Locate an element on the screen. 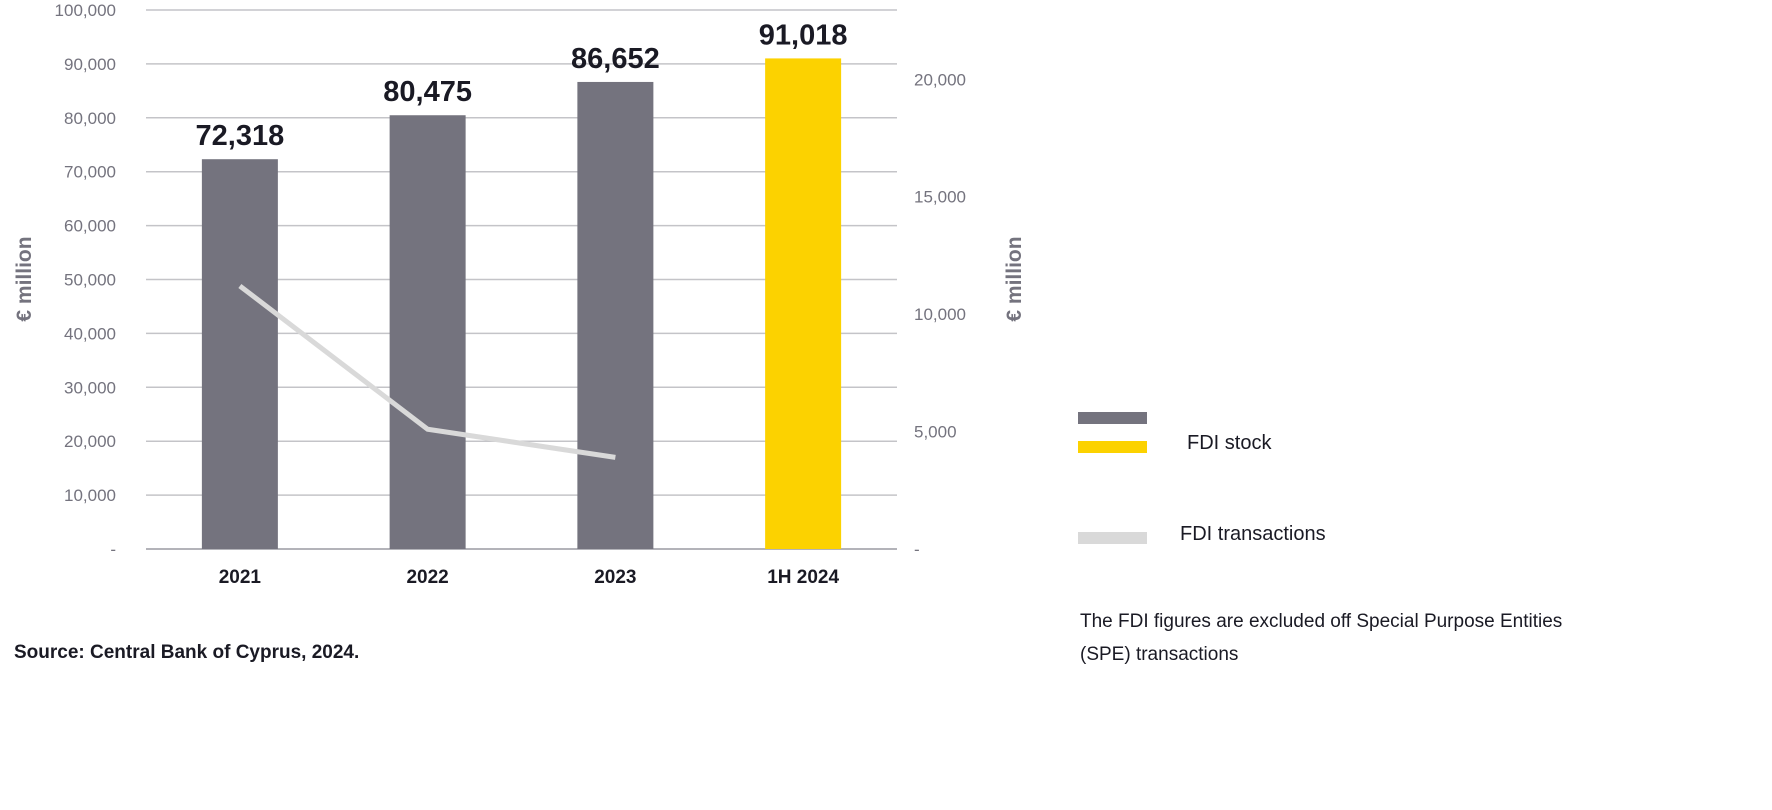 The width and height of the screenshot is (1772, 810). left-tick-label: 100,000 is located at coordinates (85, 10).